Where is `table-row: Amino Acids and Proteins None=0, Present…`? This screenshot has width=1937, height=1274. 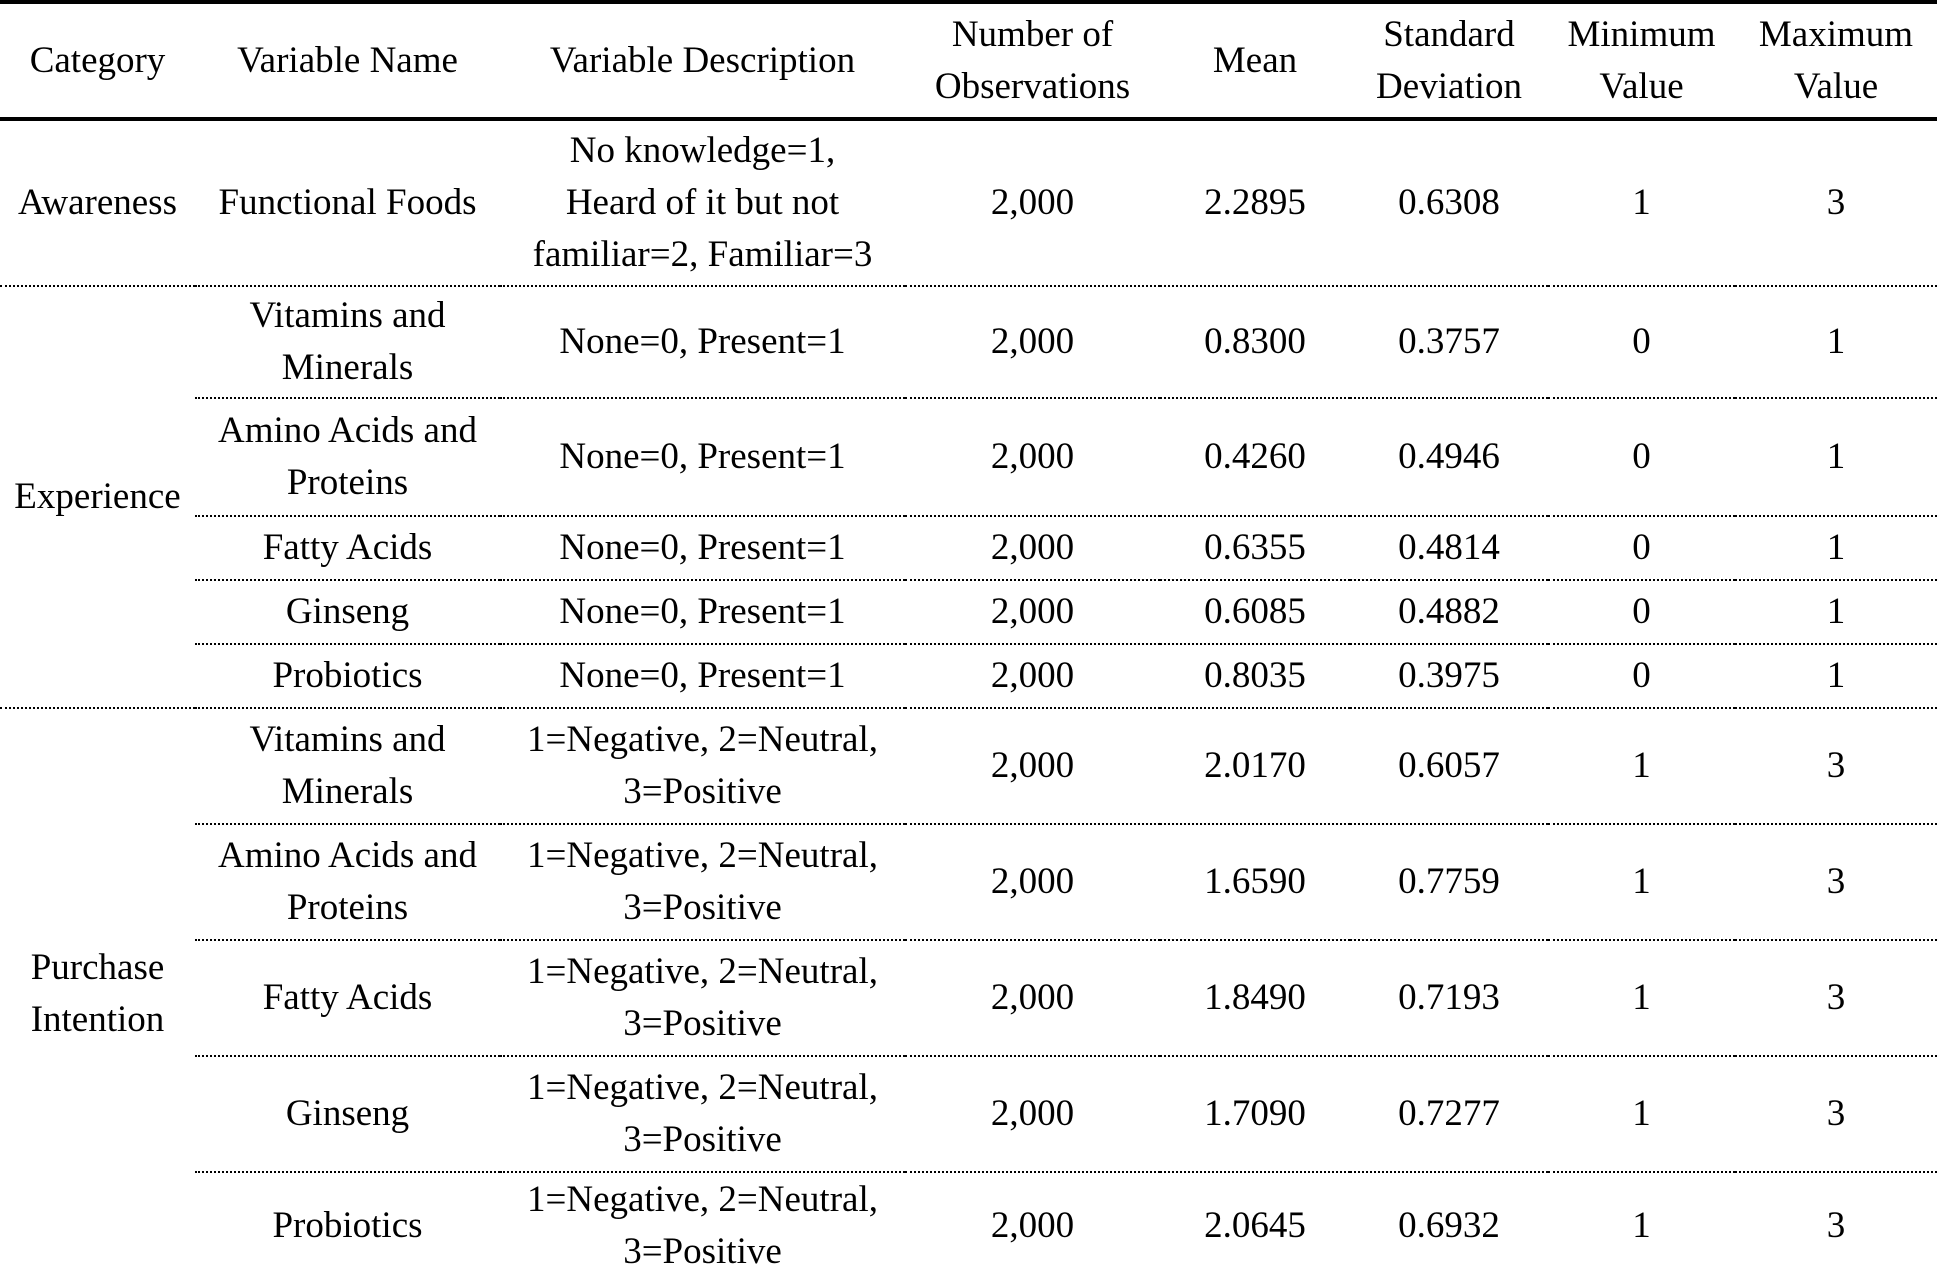 table-row: Amino Acids and Proteins None=0, Present… is located at coordinates (968, 457).